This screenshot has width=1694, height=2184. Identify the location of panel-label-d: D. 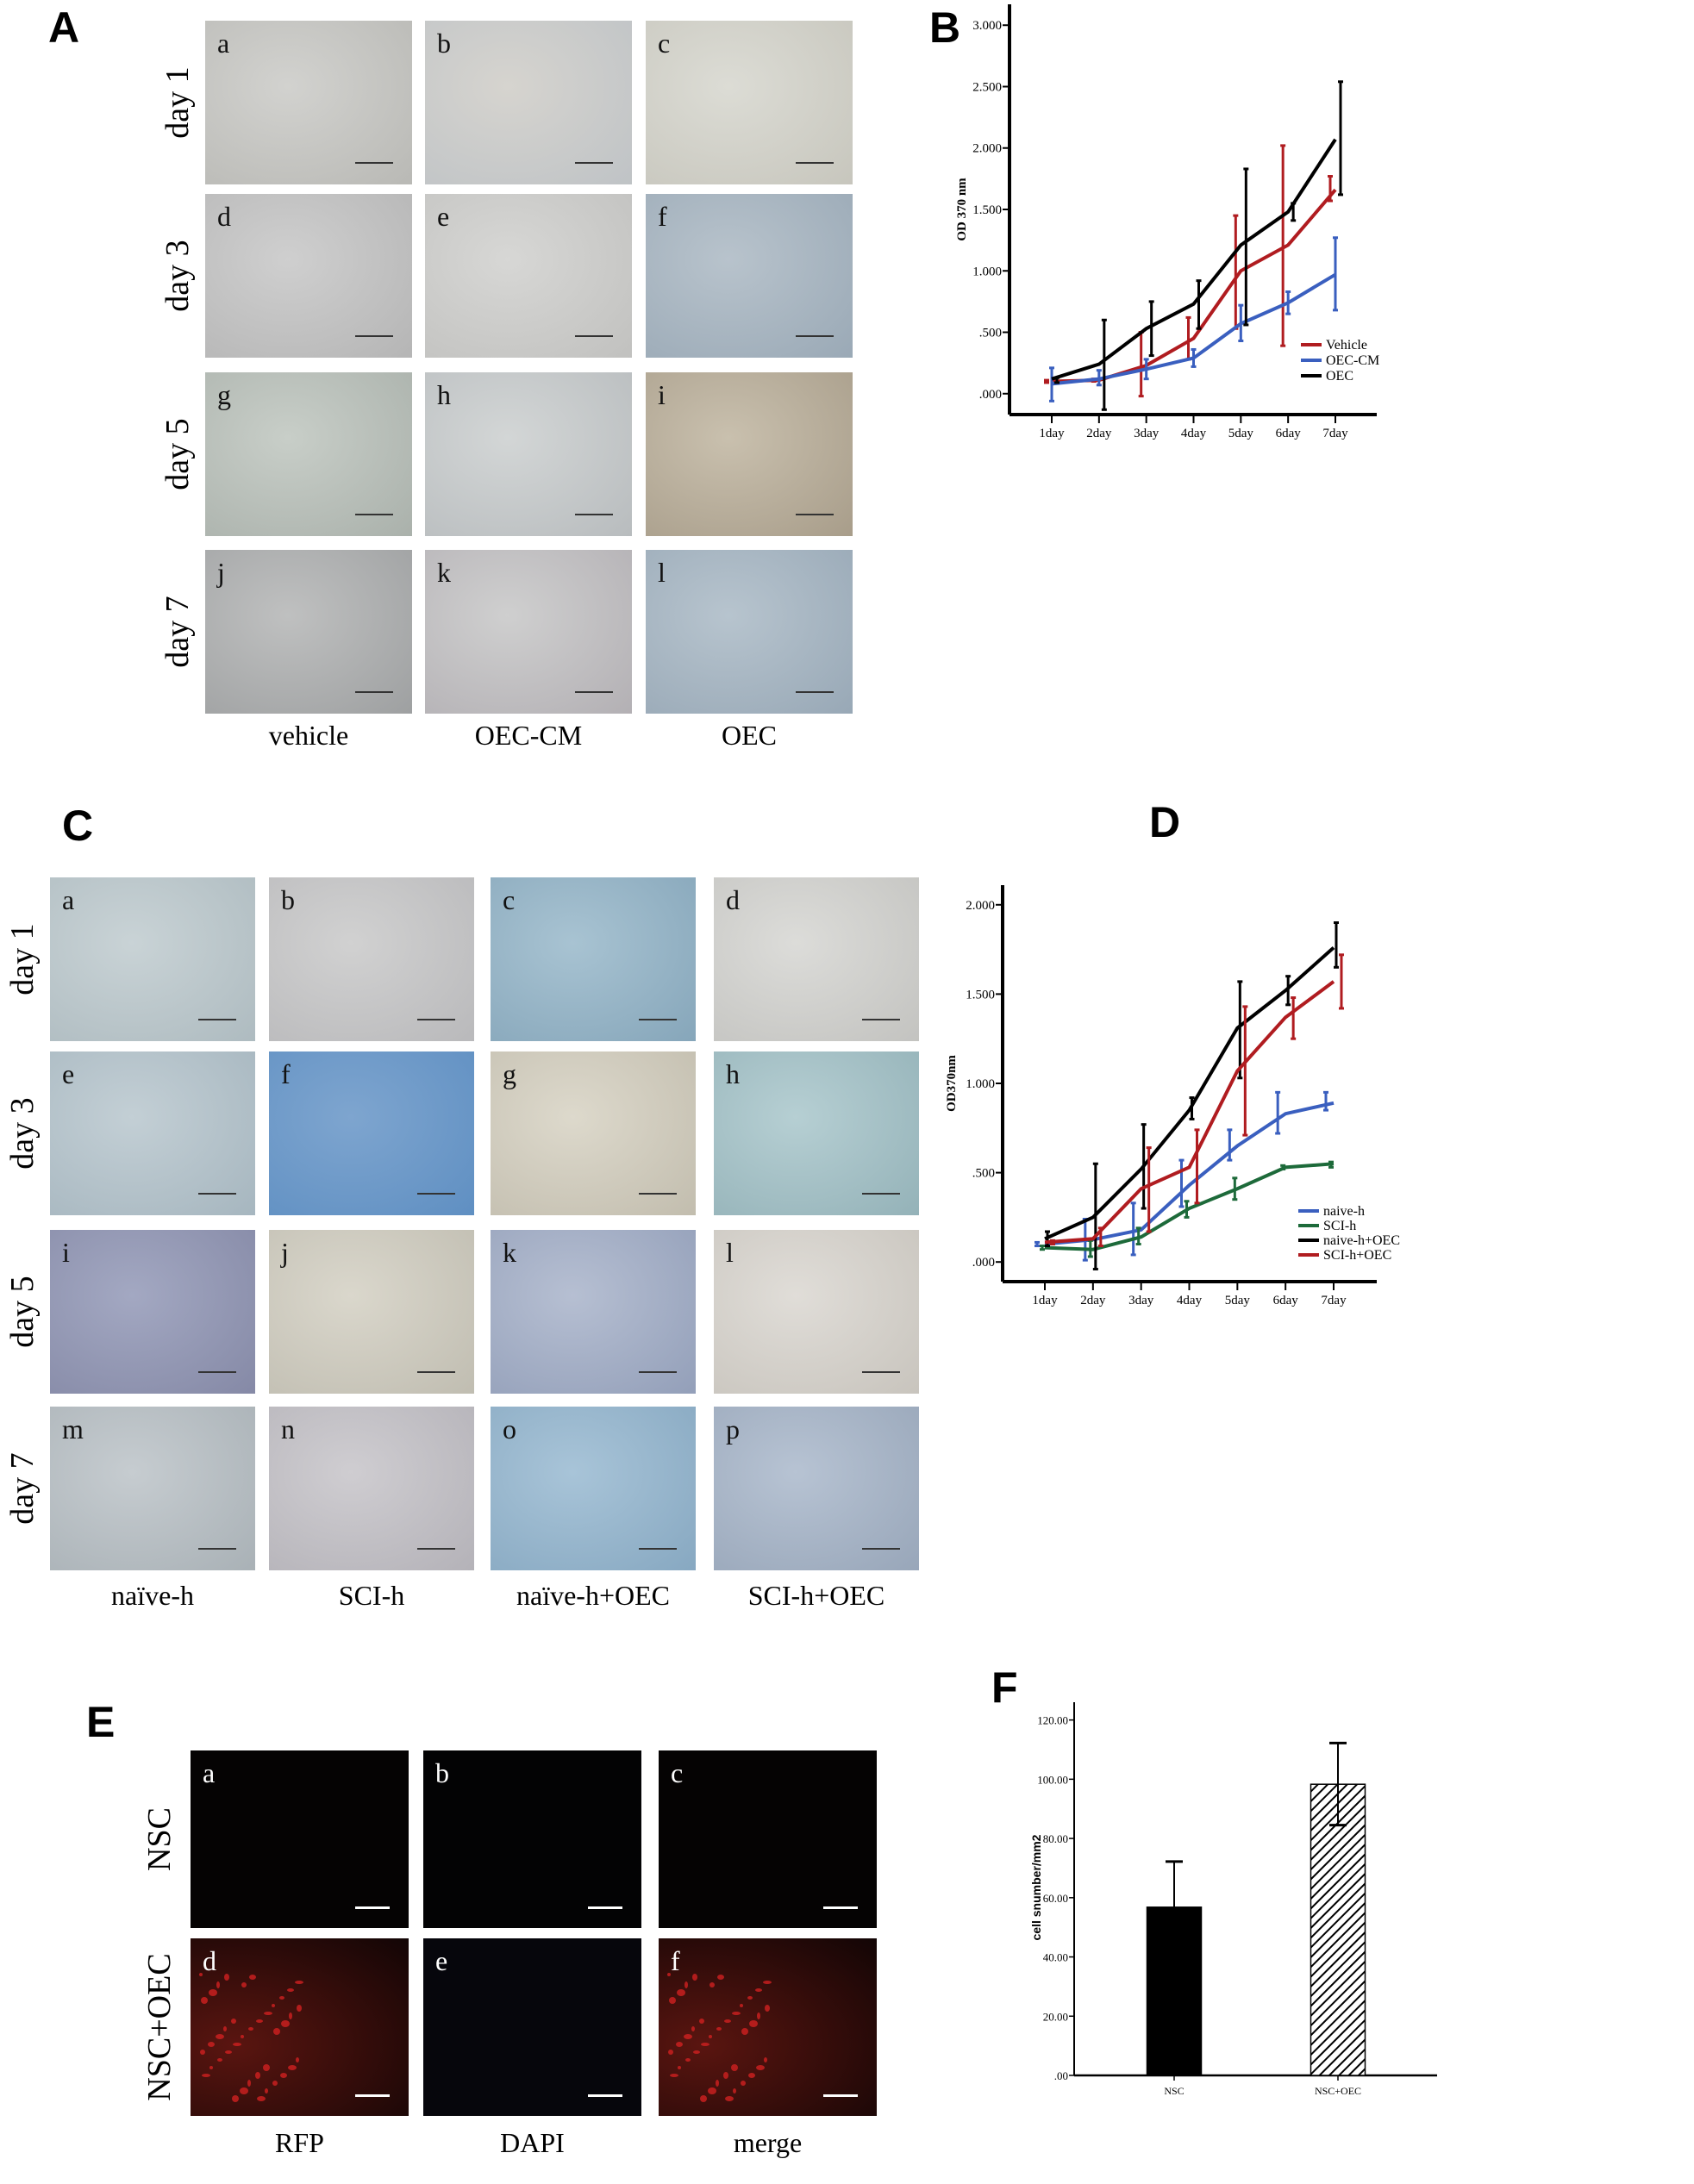
(1165, 822).